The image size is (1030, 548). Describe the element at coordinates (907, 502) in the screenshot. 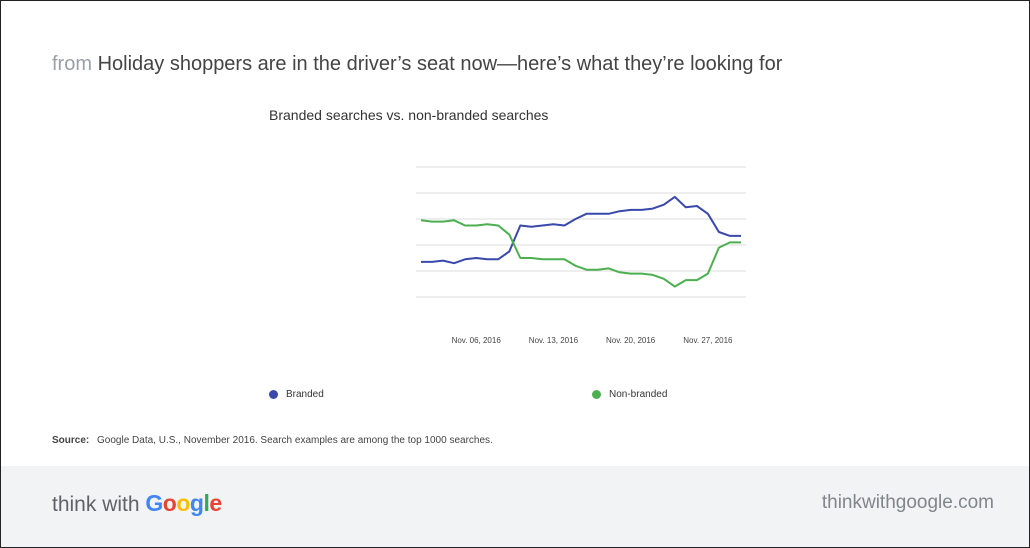

I see `site-url: thinkwithgoogle.com` at that location.